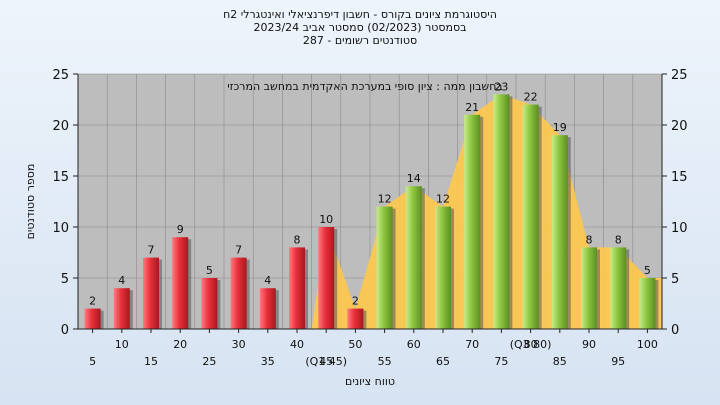 The image size is (720, 405). I want to click on bar-value-label: 14, so click(414, 178).